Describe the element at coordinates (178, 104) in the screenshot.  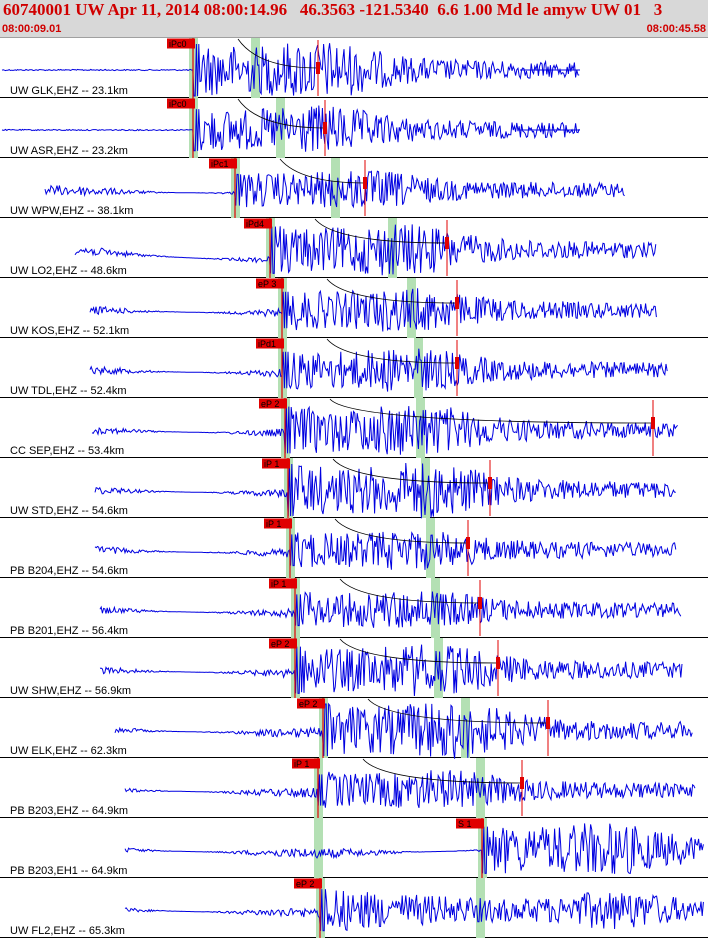
I see `pick-label: iPc0` at that location.